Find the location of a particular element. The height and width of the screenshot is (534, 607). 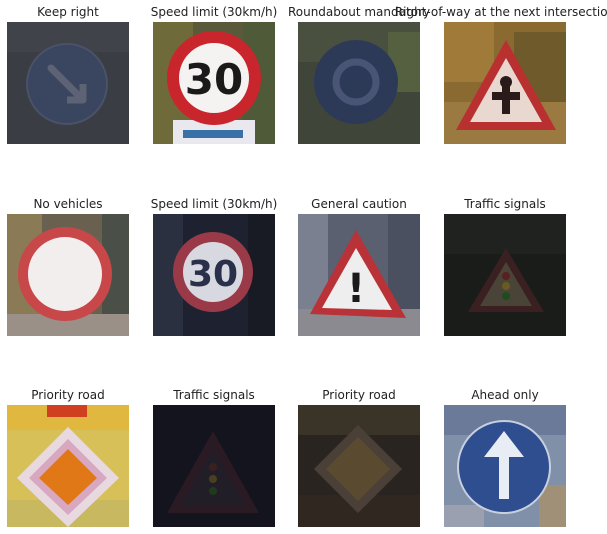

panel-title: Right-of-way at the next intersection is located at coordinates (500, 12).